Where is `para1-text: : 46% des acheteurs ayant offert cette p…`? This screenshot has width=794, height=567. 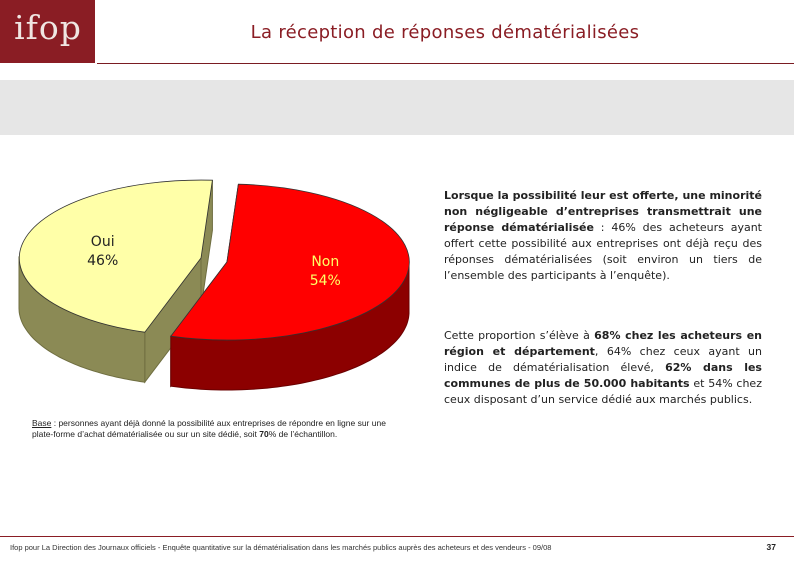 para1-text: : 46% des acheteurs ayant offert cette p… is located at coordinates (603, 251).